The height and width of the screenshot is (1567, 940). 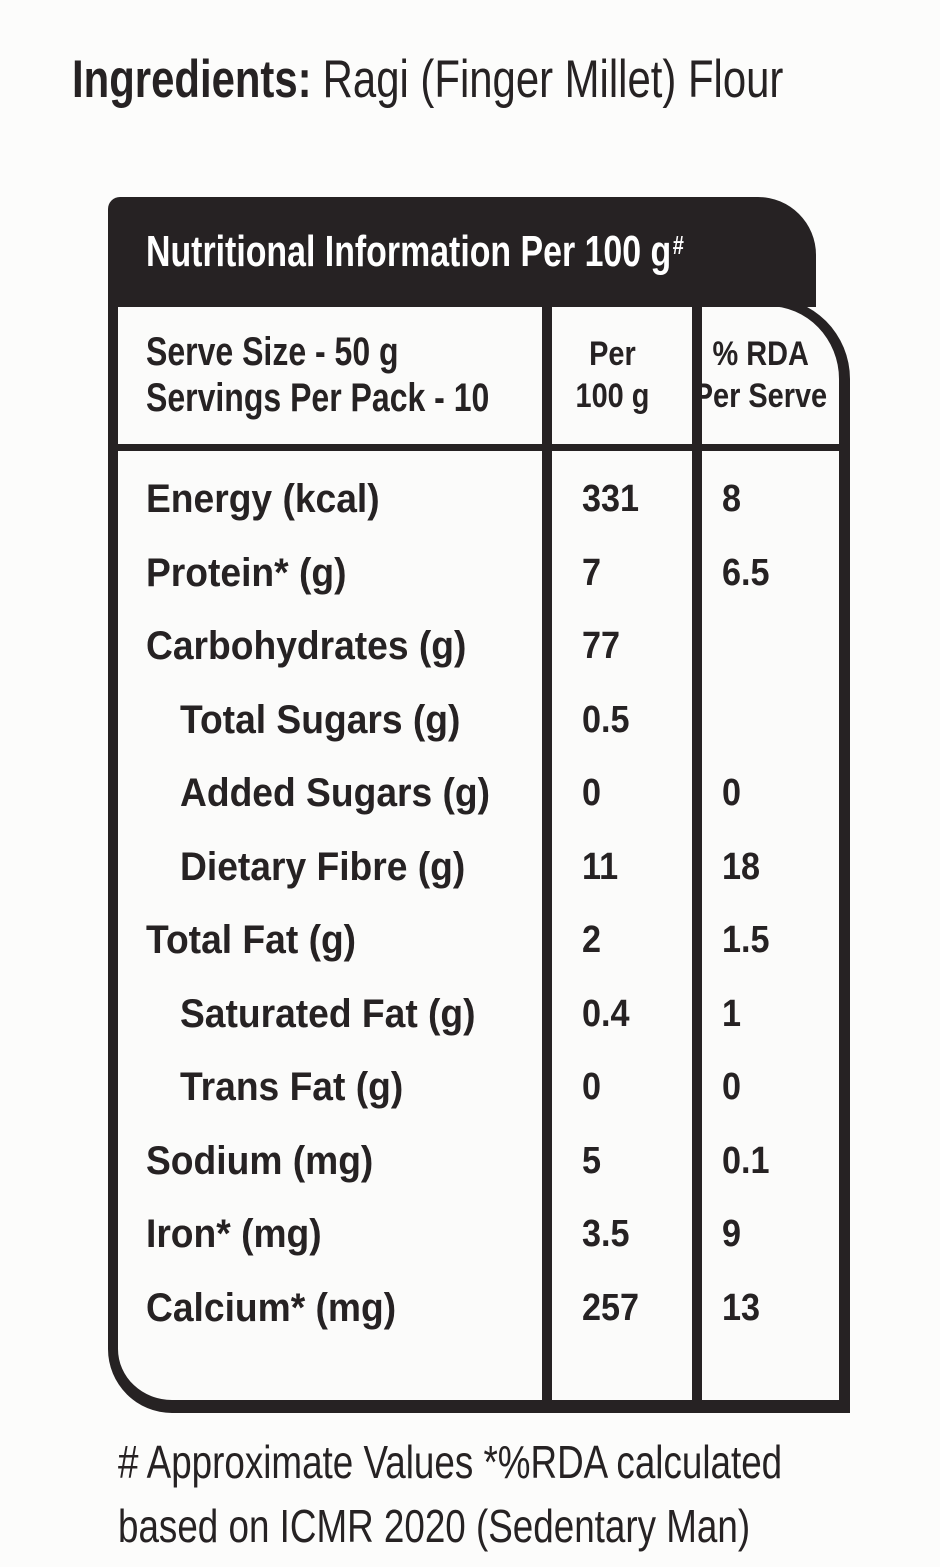 I want to click on rda-cell: 1, so click(x=770, y=1014).